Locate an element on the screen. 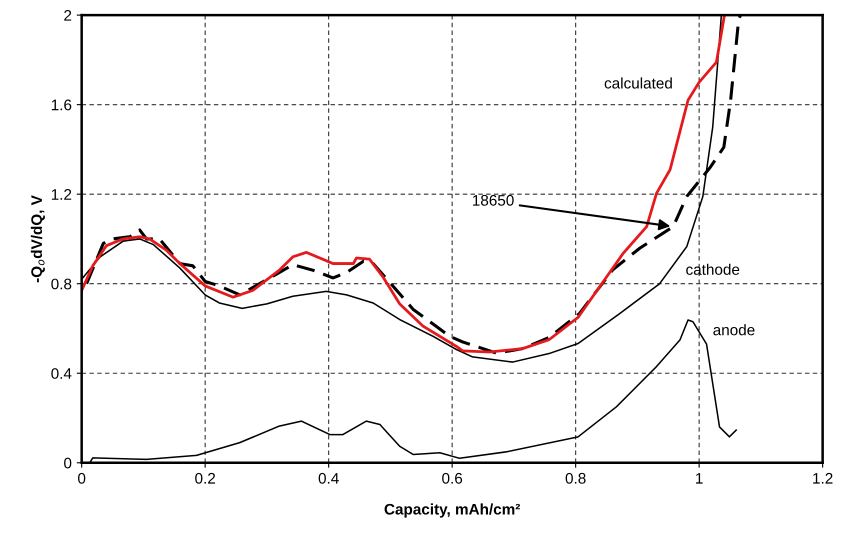 This screenshot has width=842, height=540. x-axis-title: Capacity, mAh/cm² is located at coordinates (452, 510).